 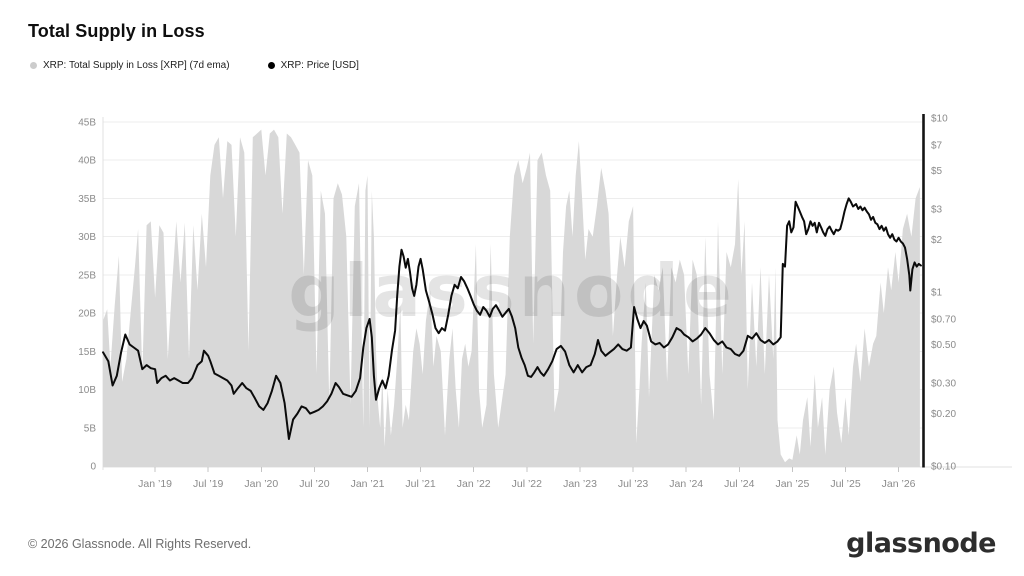 I want to click on x-tick-label: Jan ’23, so click(x=580, y=484).